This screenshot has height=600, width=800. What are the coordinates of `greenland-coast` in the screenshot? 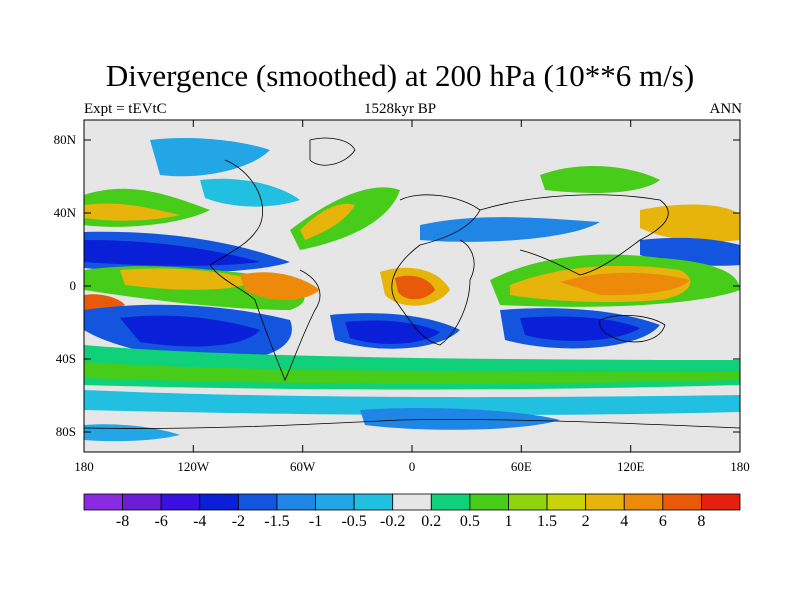 It's located at (332, 151).